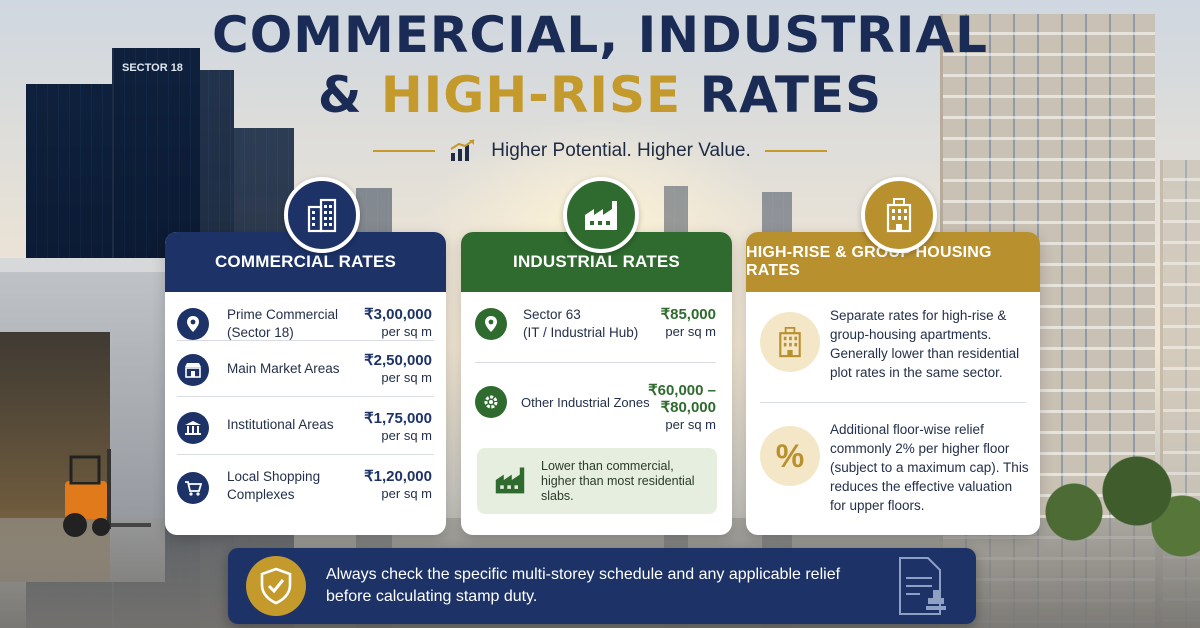 The height and width of the screenshot is (628, 1200). Describe the element at coordinates (922, 586) in the screenshot. I see `document-stamp-icon` at that location.